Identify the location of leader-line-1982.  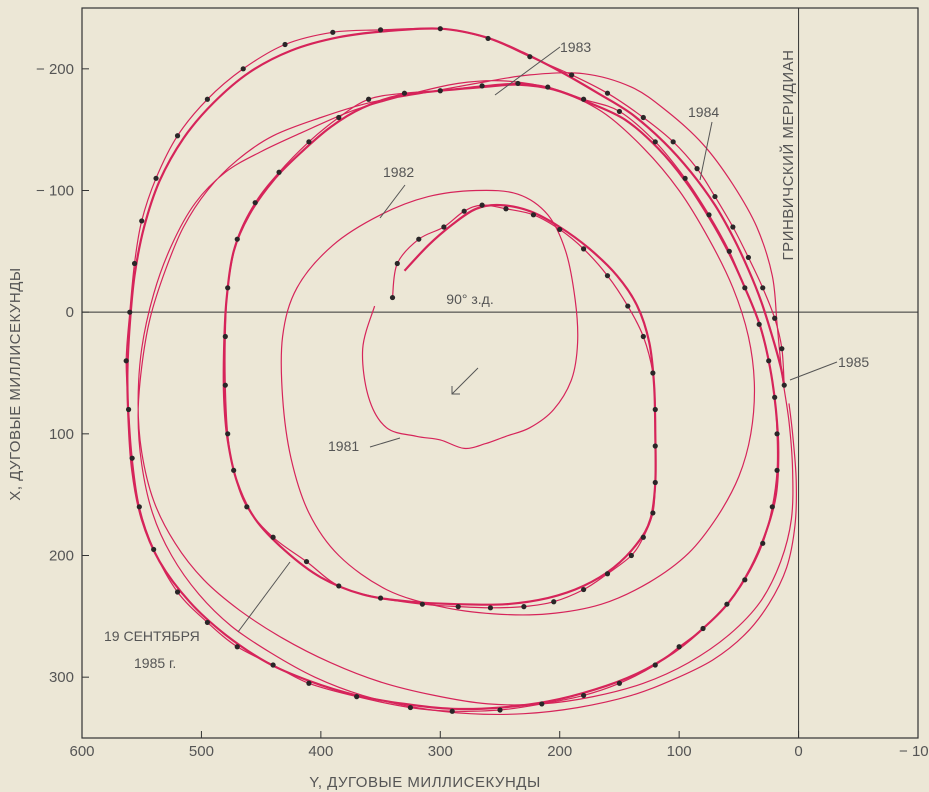
(392, 201).